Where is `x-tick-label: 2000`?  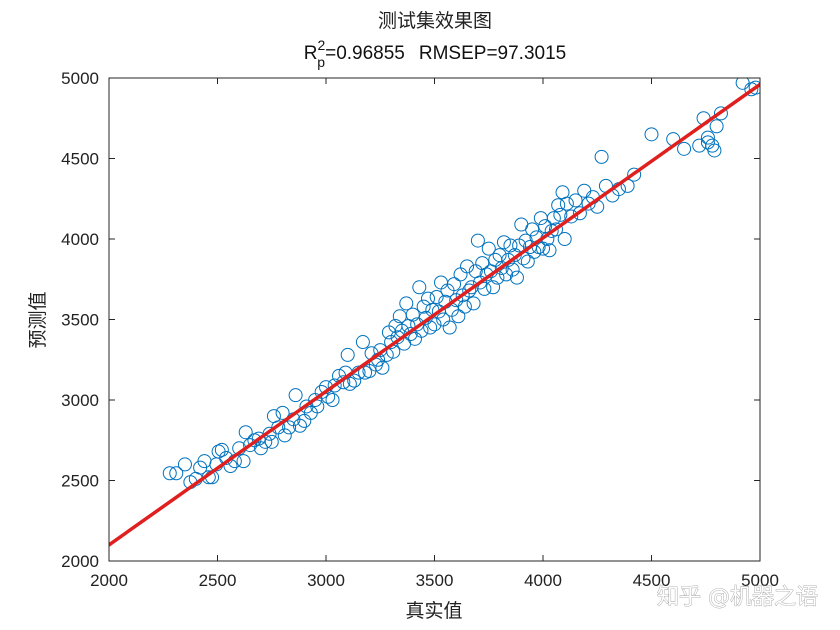 x-tick-label: 2000 is located at coordinates (109, 580).